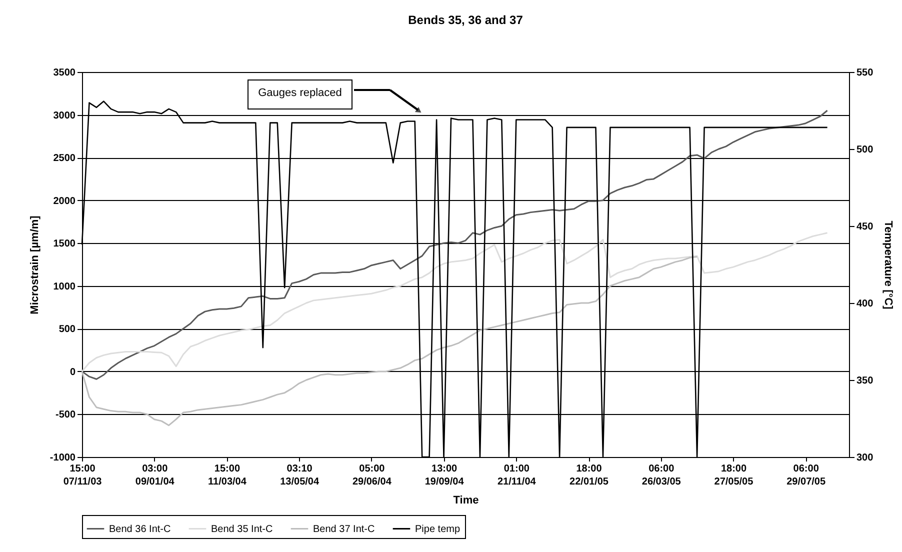  I want to click on x-tick-label: 06:00 26/03/05, so click(662, 476).